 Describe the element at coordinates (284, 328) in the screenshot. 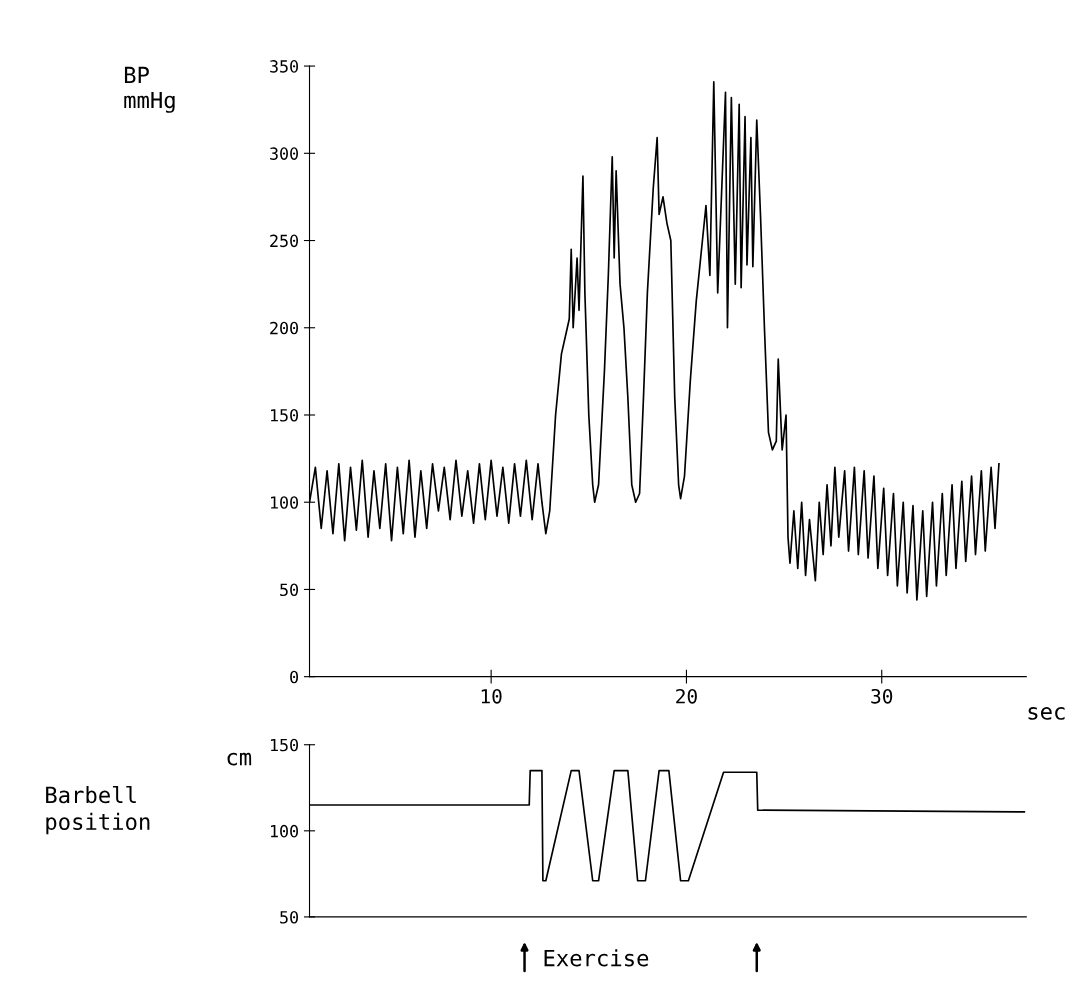

I see `y-tick-label: 200` at that location.